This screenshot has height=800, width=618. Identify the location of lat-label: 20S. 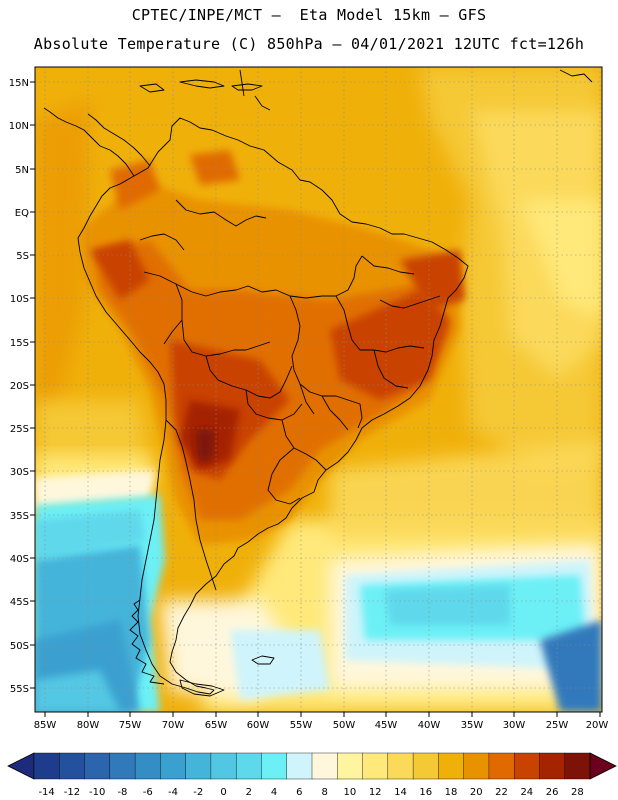
(19, 386).